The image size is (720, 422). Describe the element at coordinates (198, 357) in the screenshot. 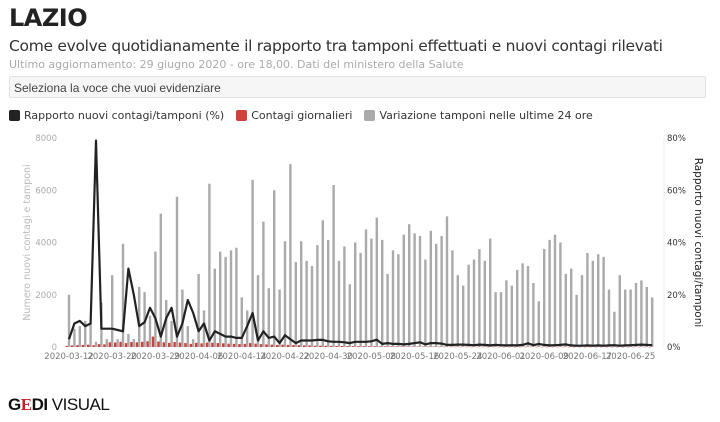

I see `x-tick-label: 2020-04-06` at that location.